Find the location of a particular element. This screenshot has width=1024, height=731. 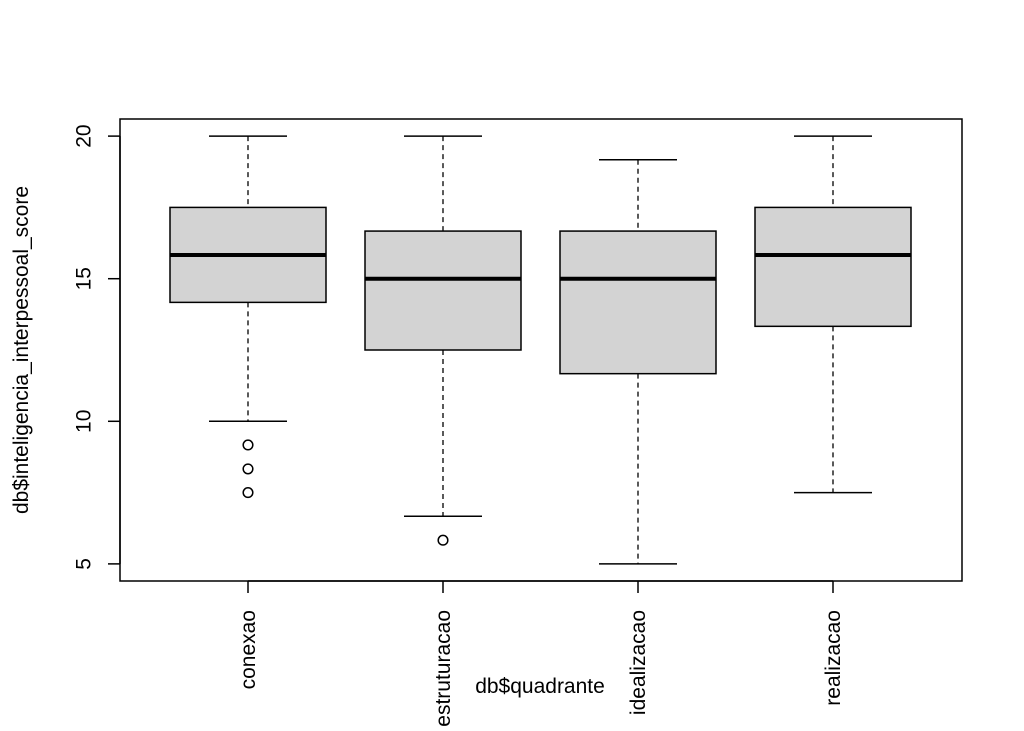

y-tick-label: 20 is located at coordinates (84, 135).